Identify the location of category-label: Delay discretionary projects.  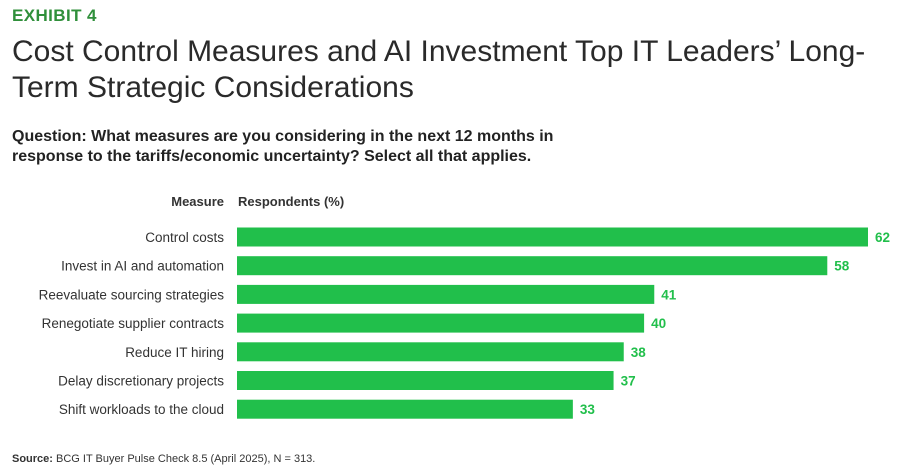
(141, 381).